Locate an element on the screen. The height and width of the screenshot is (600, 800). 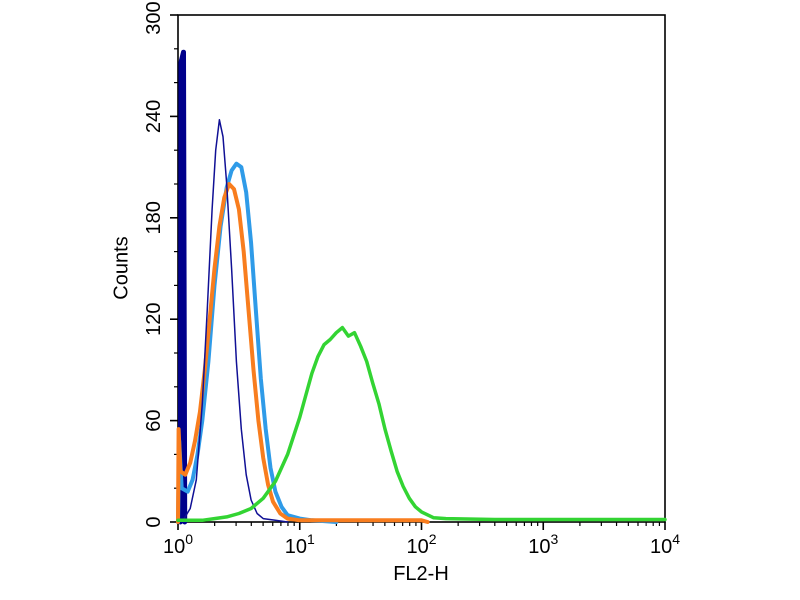
curve-navy-thin-unstained is located at coordinates (236, 321).